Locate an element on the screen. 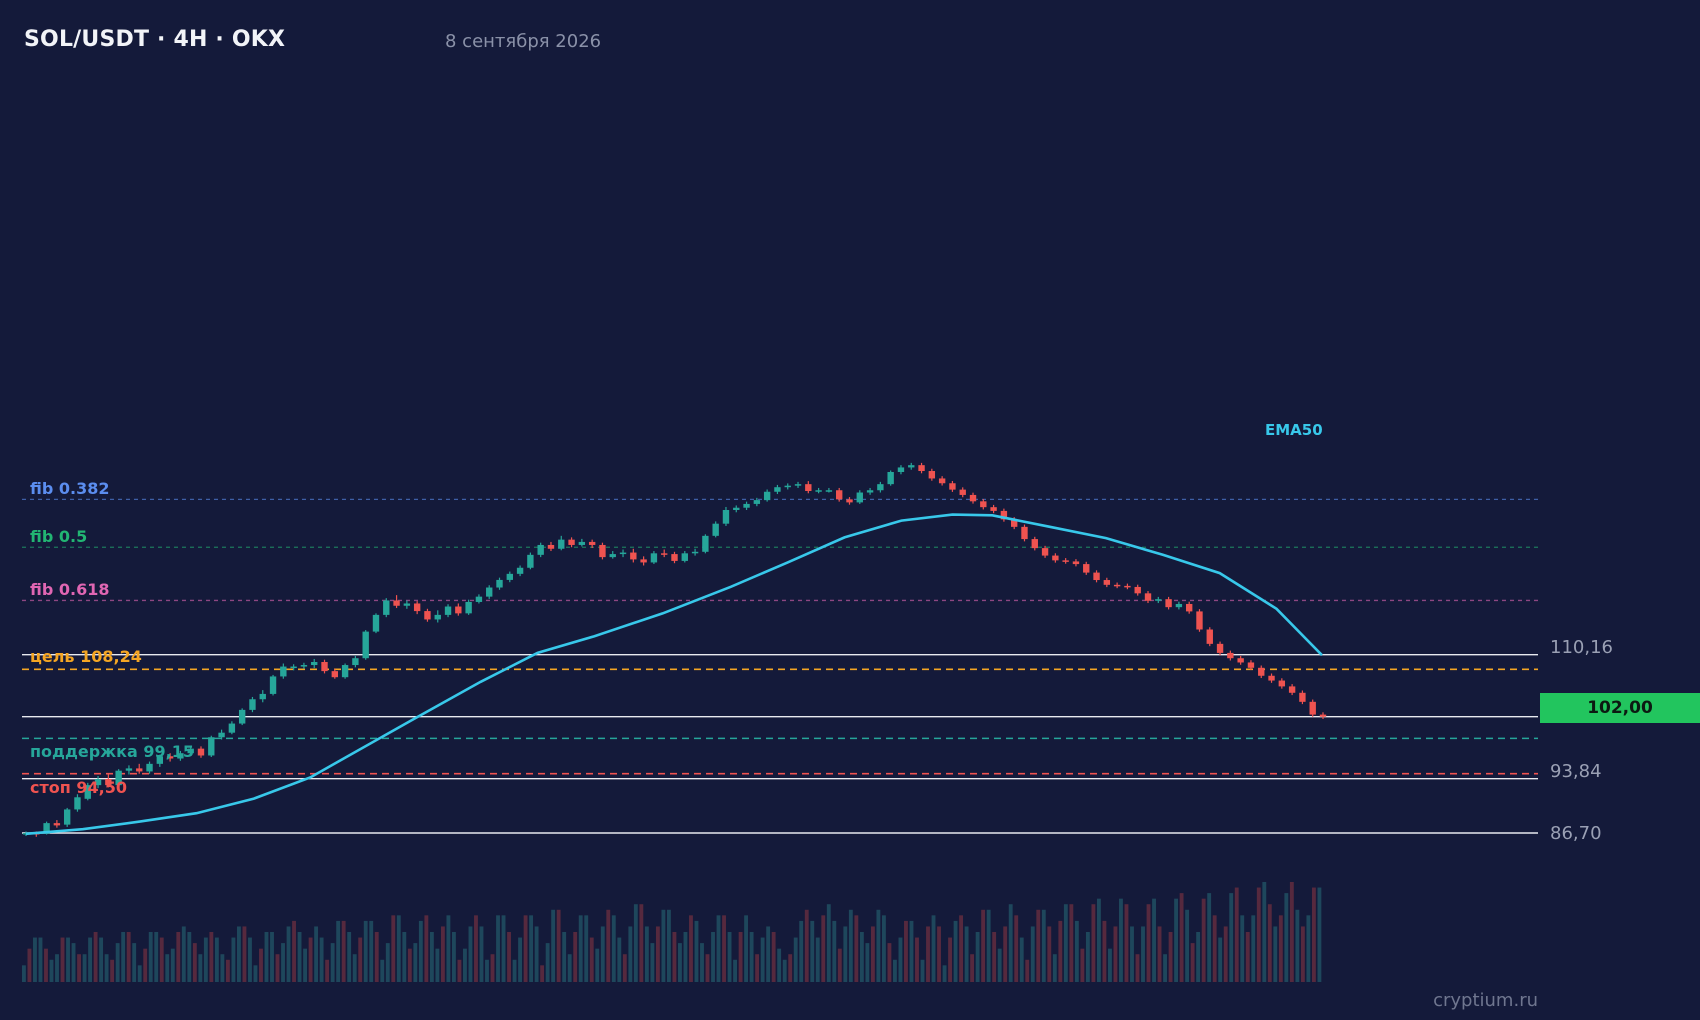  support-label: поддержка 99,15 is located at coordinates (112, 752).